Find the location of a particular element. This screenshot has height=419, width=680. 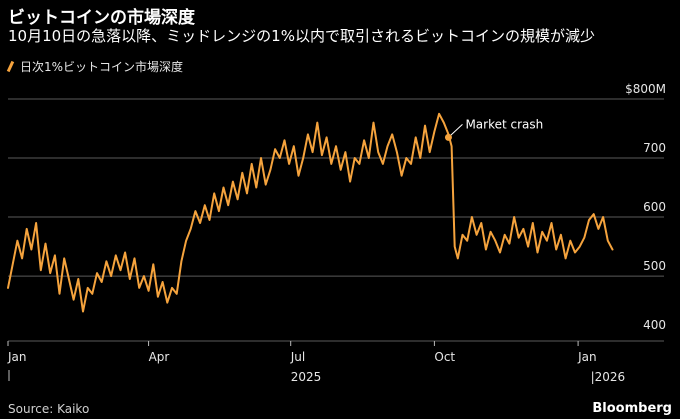

x-tick-label-0: Jan is located at coordinates (17, 357).